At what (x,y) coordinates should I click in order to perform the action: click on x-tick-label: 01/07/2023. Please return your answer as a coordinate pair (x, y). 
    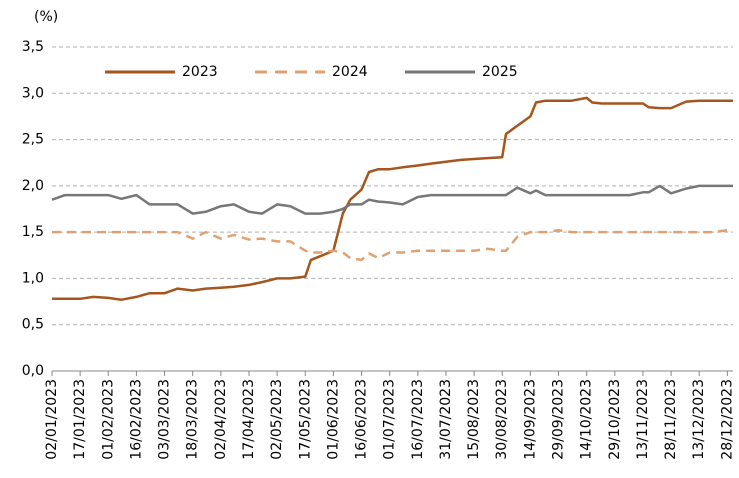
    Looking at the image, I should click on (390, 419).